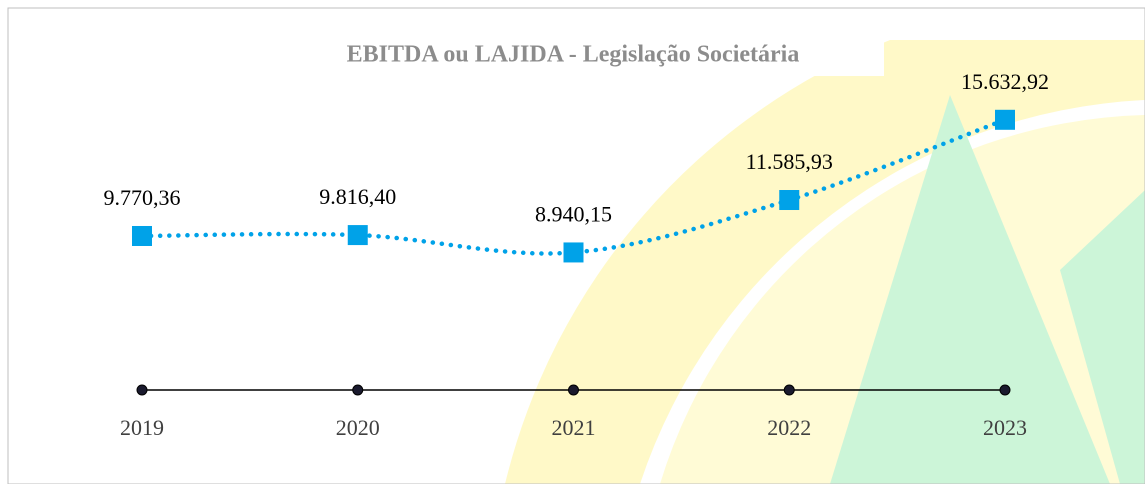 The height and width of the screenshot is (484, 1145). I want to click on data-label: 11.585,93, so click(789, 161).